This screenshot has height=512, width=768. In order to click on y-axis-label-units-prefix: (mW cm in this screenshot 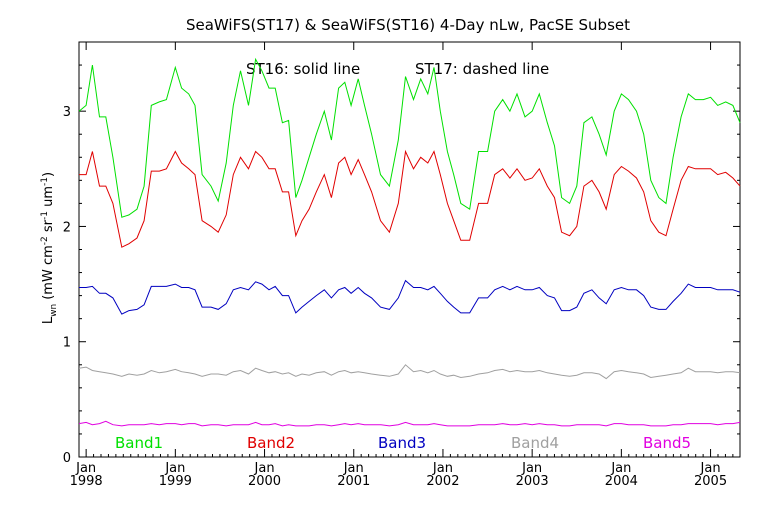, I will do `click(48, 272)`.